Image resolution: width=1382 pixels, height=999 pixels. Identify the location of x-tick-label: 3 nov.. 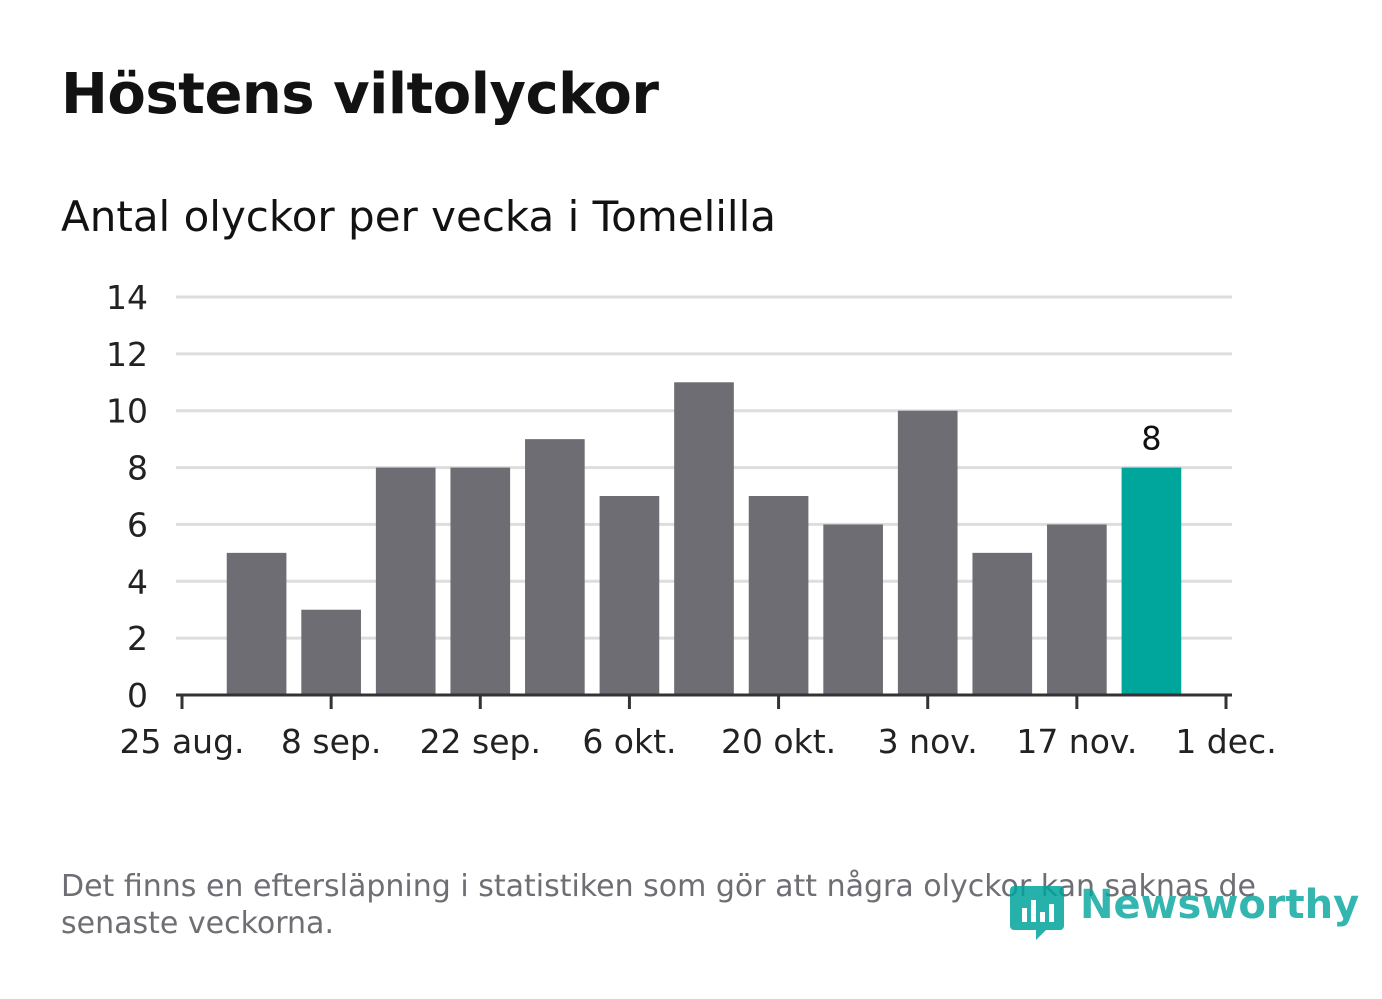
(928, 741).